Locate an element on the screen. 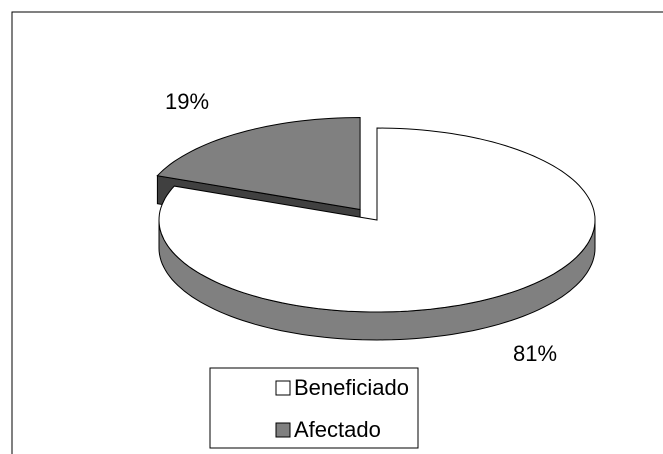  legend-label: Beneficiado is located at coordinates (351, 387).